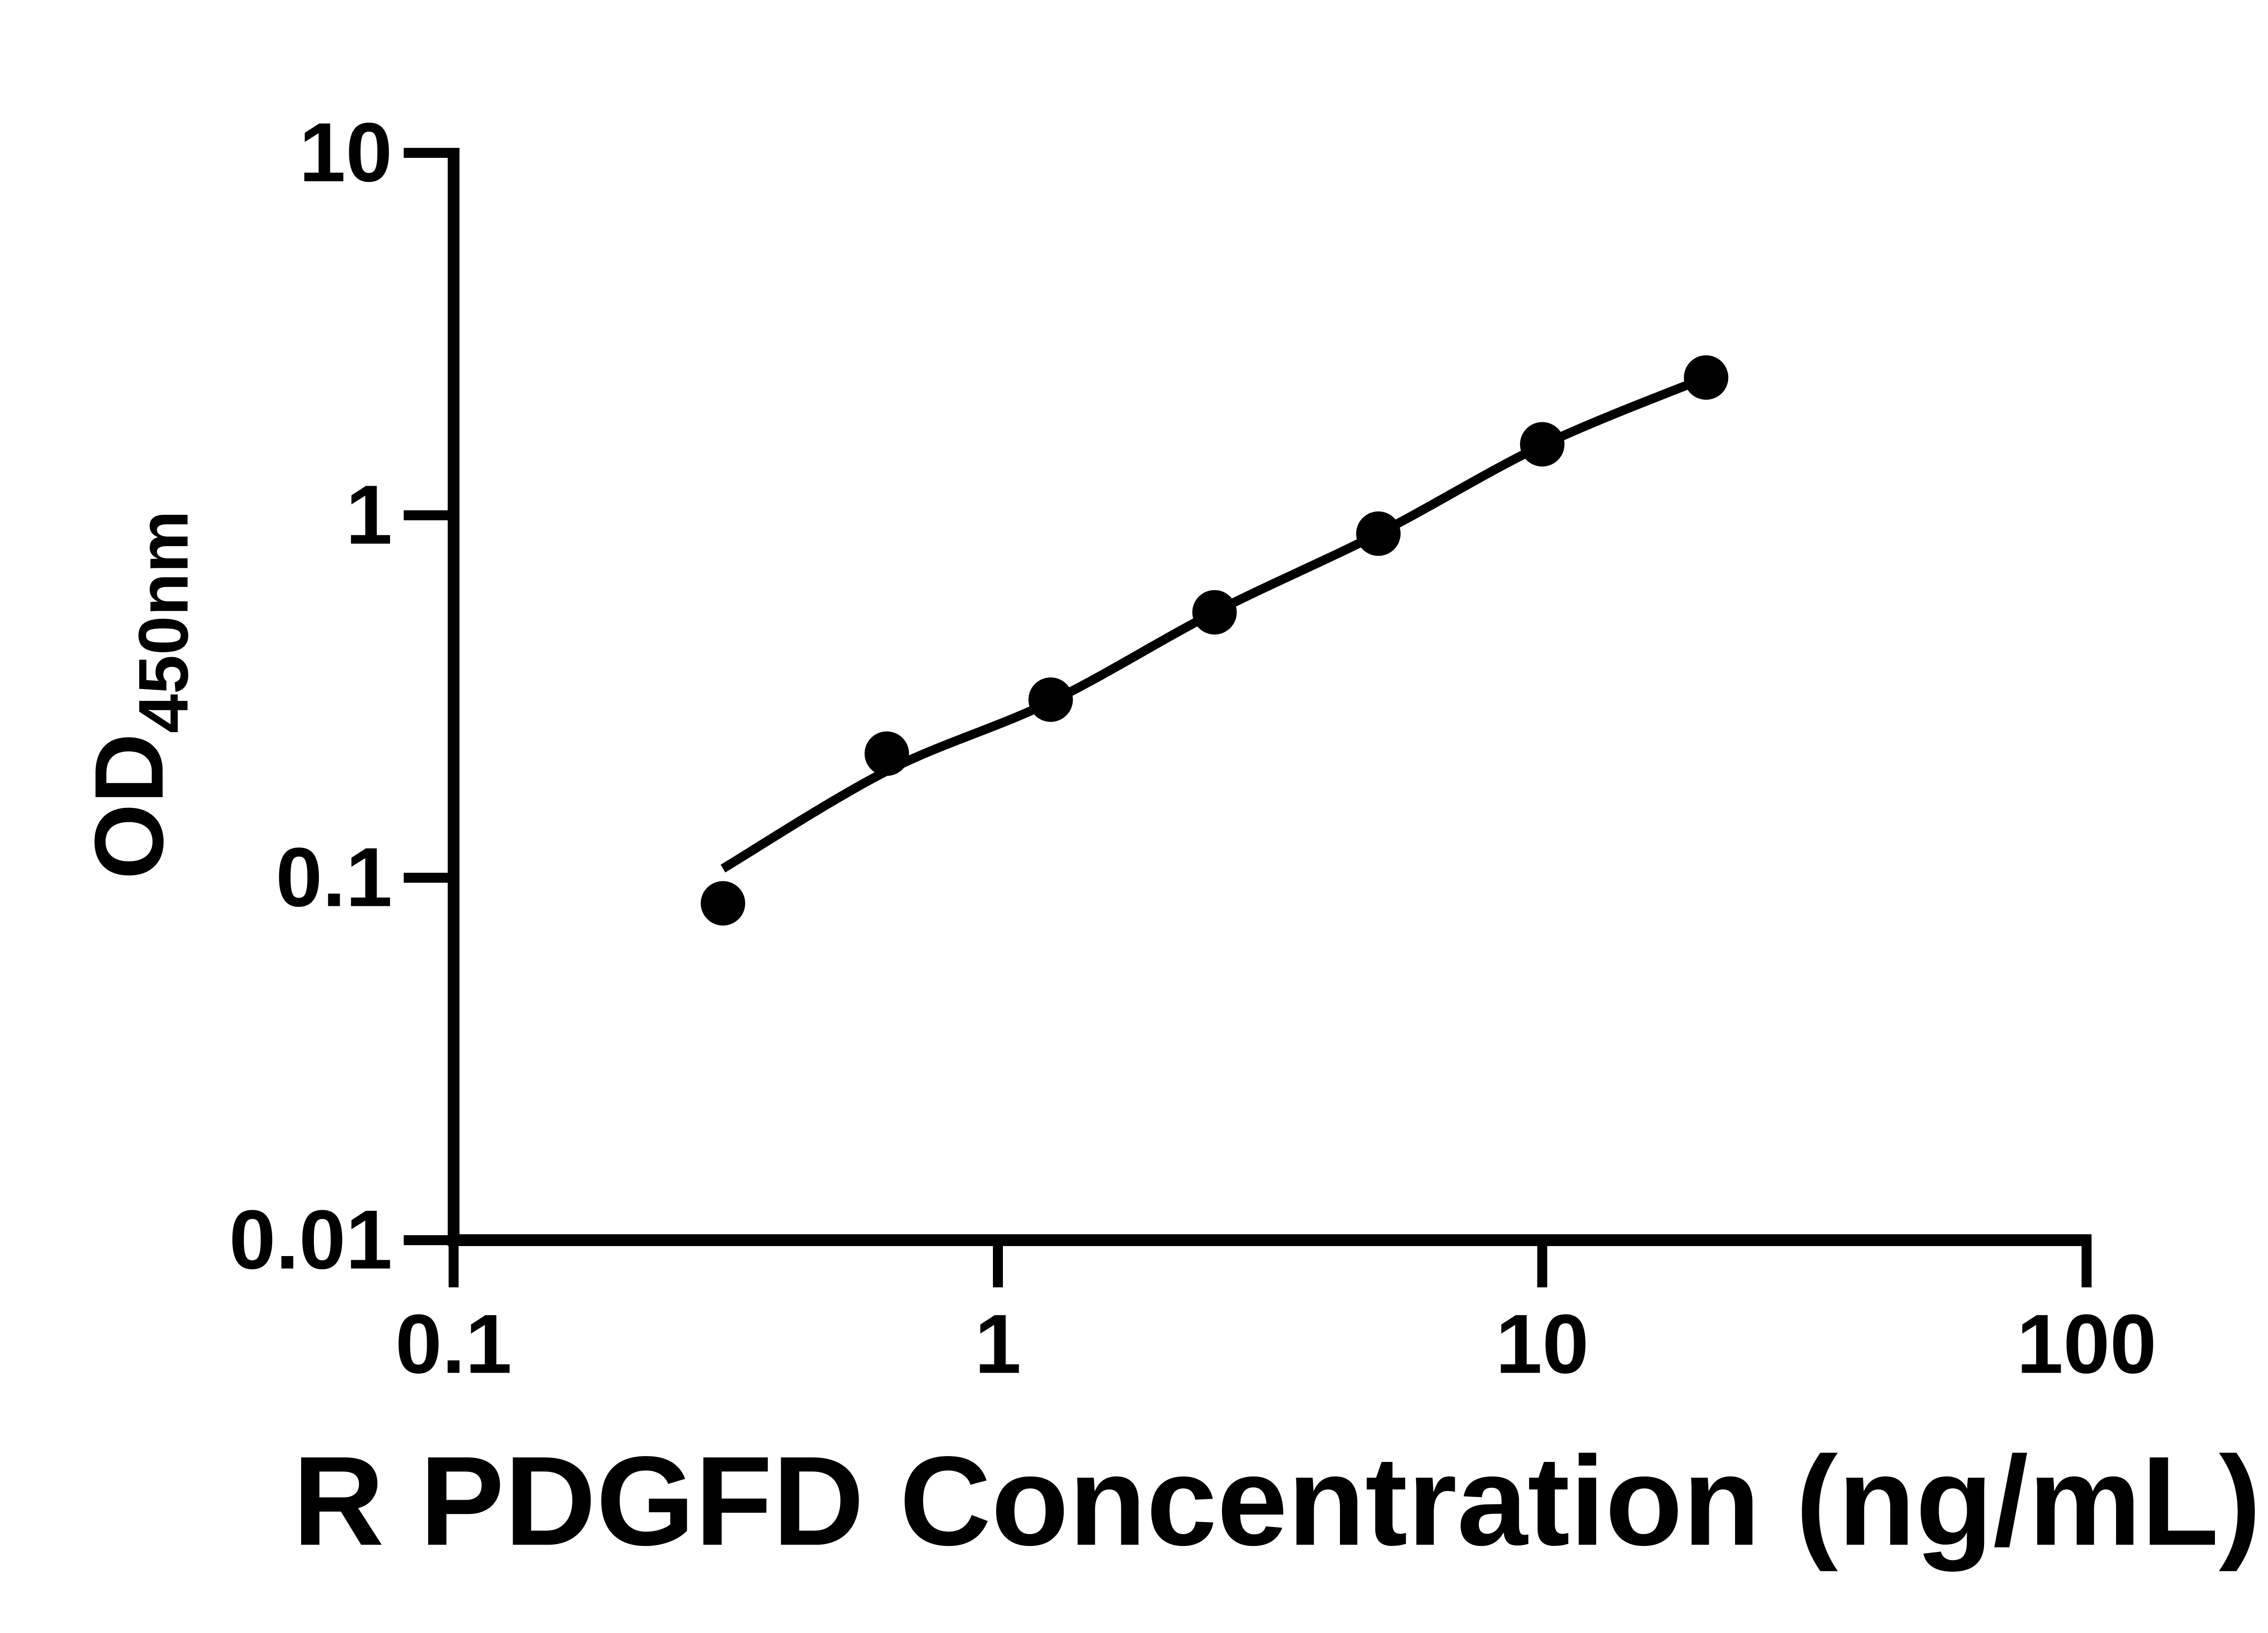 Image resolution: width=2268 pixels, height=1633 pixels. I want to click on x-axis-title: R PDGFD Concentration (ng/mL), so click(1277, 1501).